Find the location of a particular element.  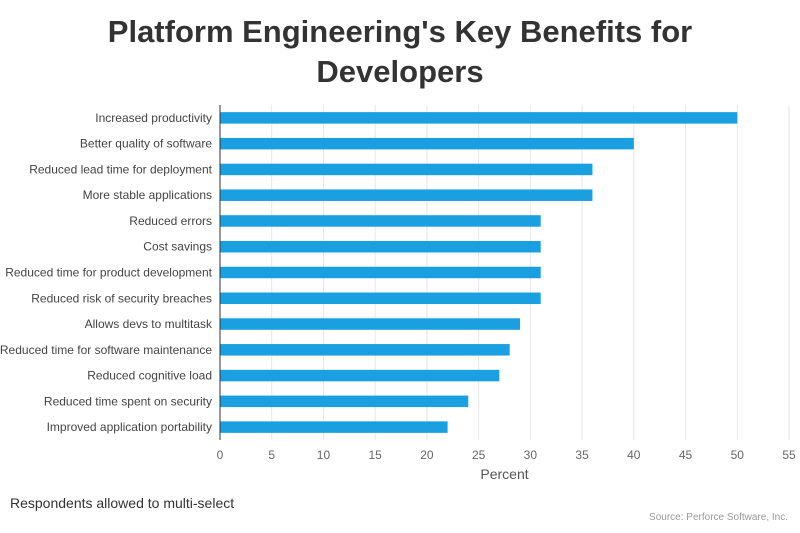

x-tick-label: 10 is located at coordinates (324, 455).